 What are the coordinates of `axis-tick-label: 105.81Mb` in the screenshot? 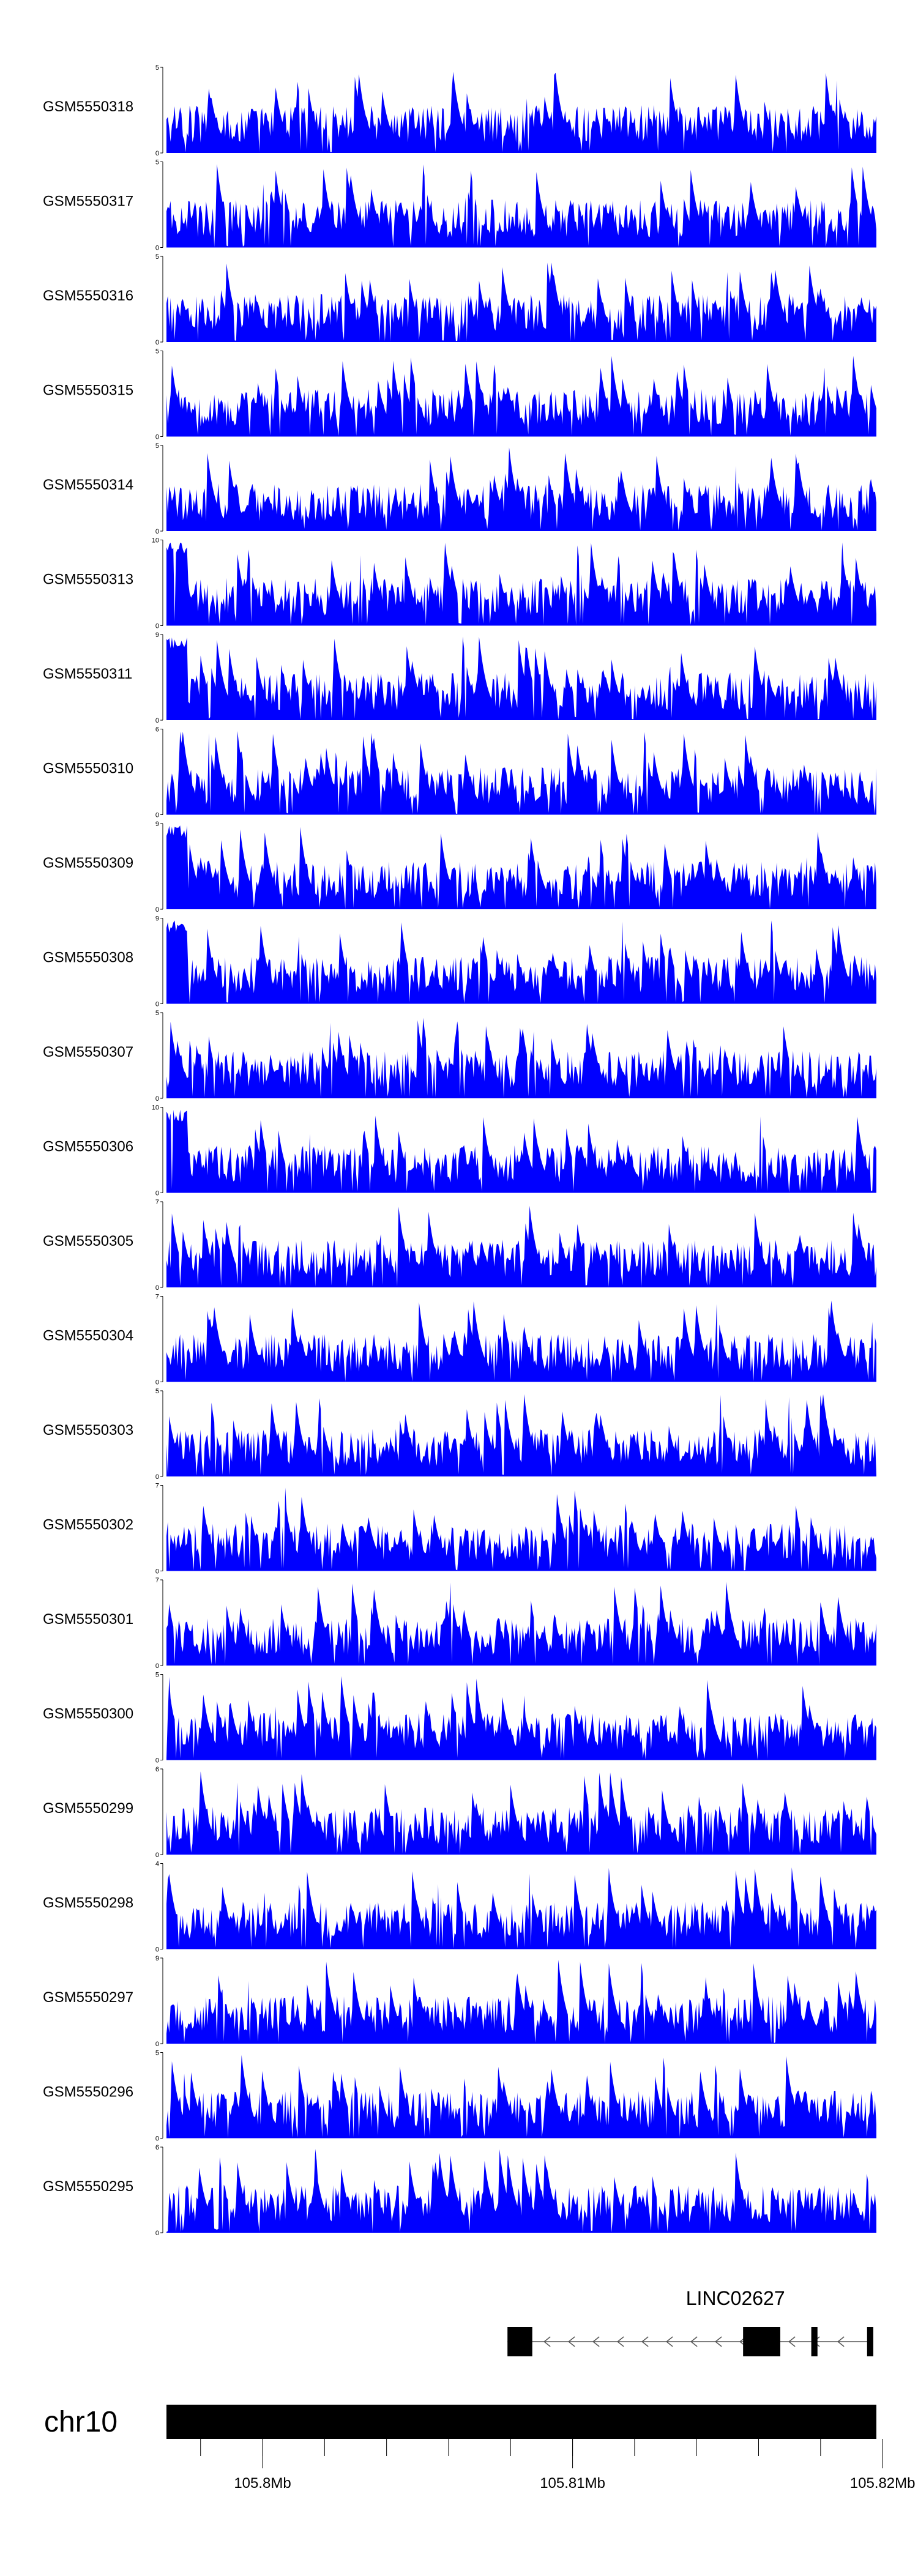 It's located at (572, 2484).